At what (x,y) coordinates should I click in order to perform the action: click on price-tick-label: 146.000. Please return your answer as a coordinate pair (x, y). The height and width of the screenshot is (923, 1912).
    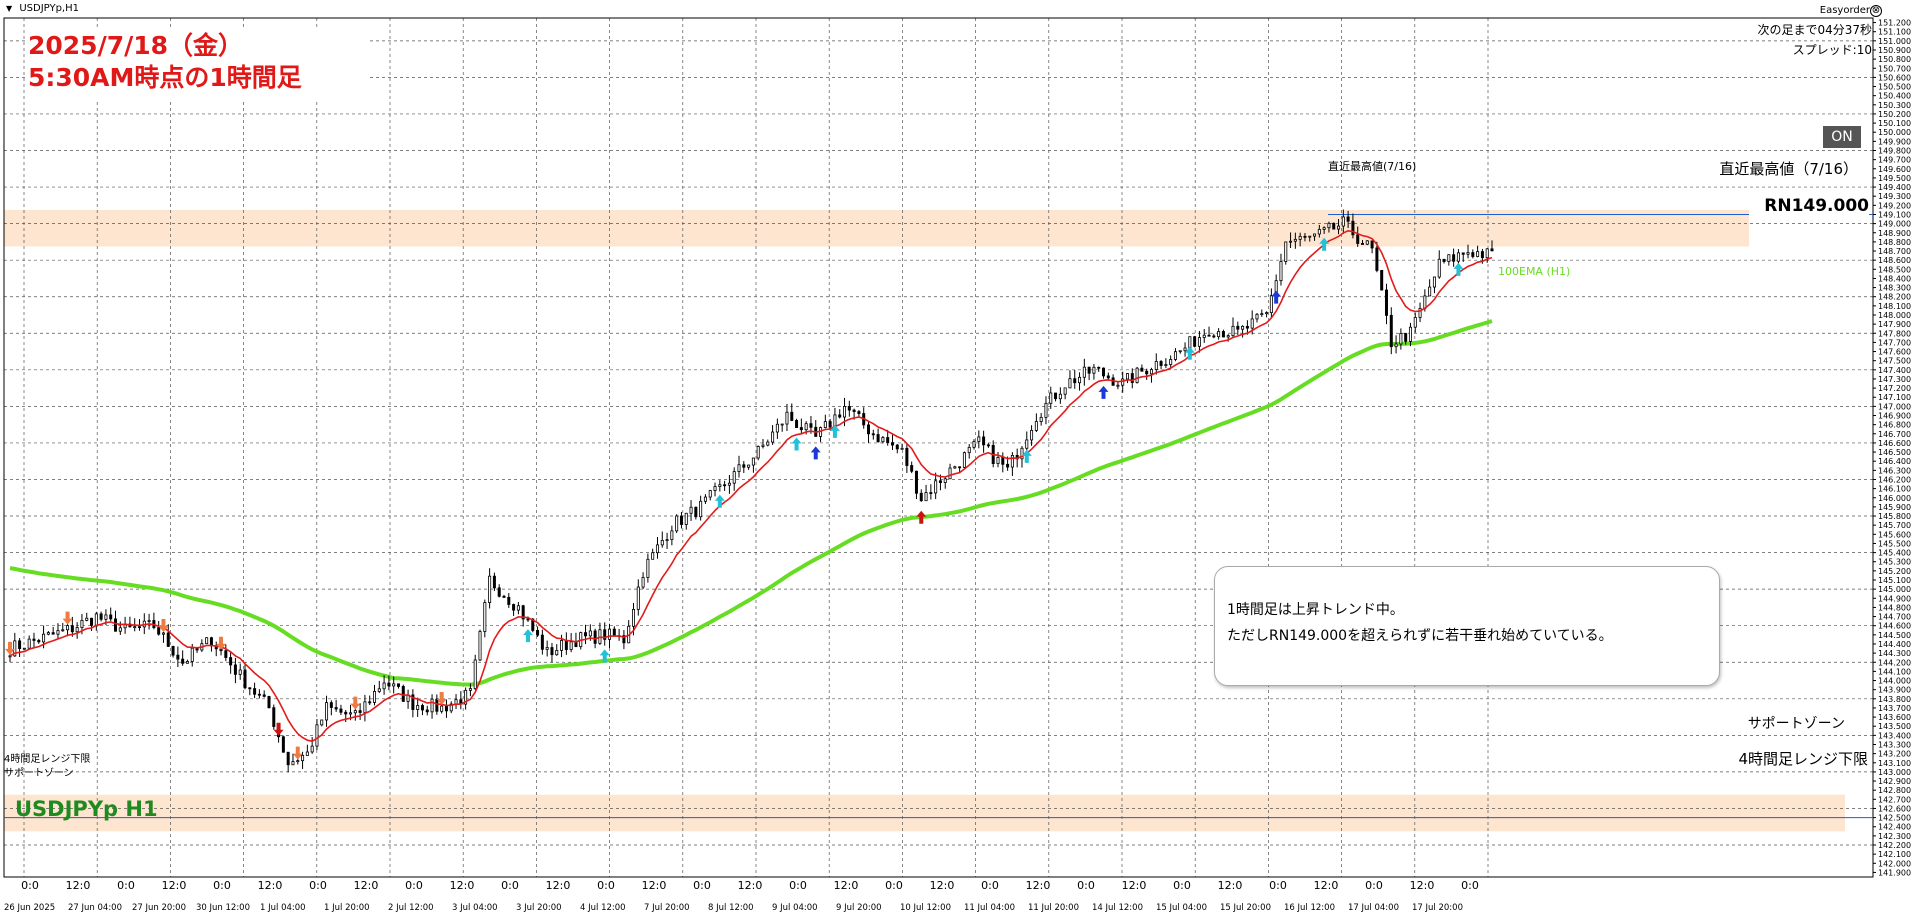
    Looking at the image, I should click on (1894, 498).